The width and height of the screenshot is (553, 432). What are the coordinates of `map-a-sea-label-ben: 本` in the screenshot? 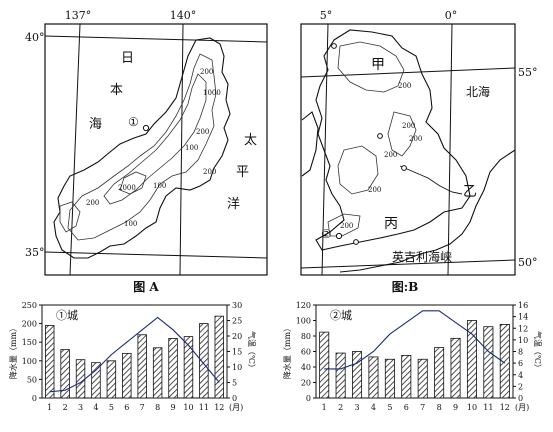 It's located at (116, 90).